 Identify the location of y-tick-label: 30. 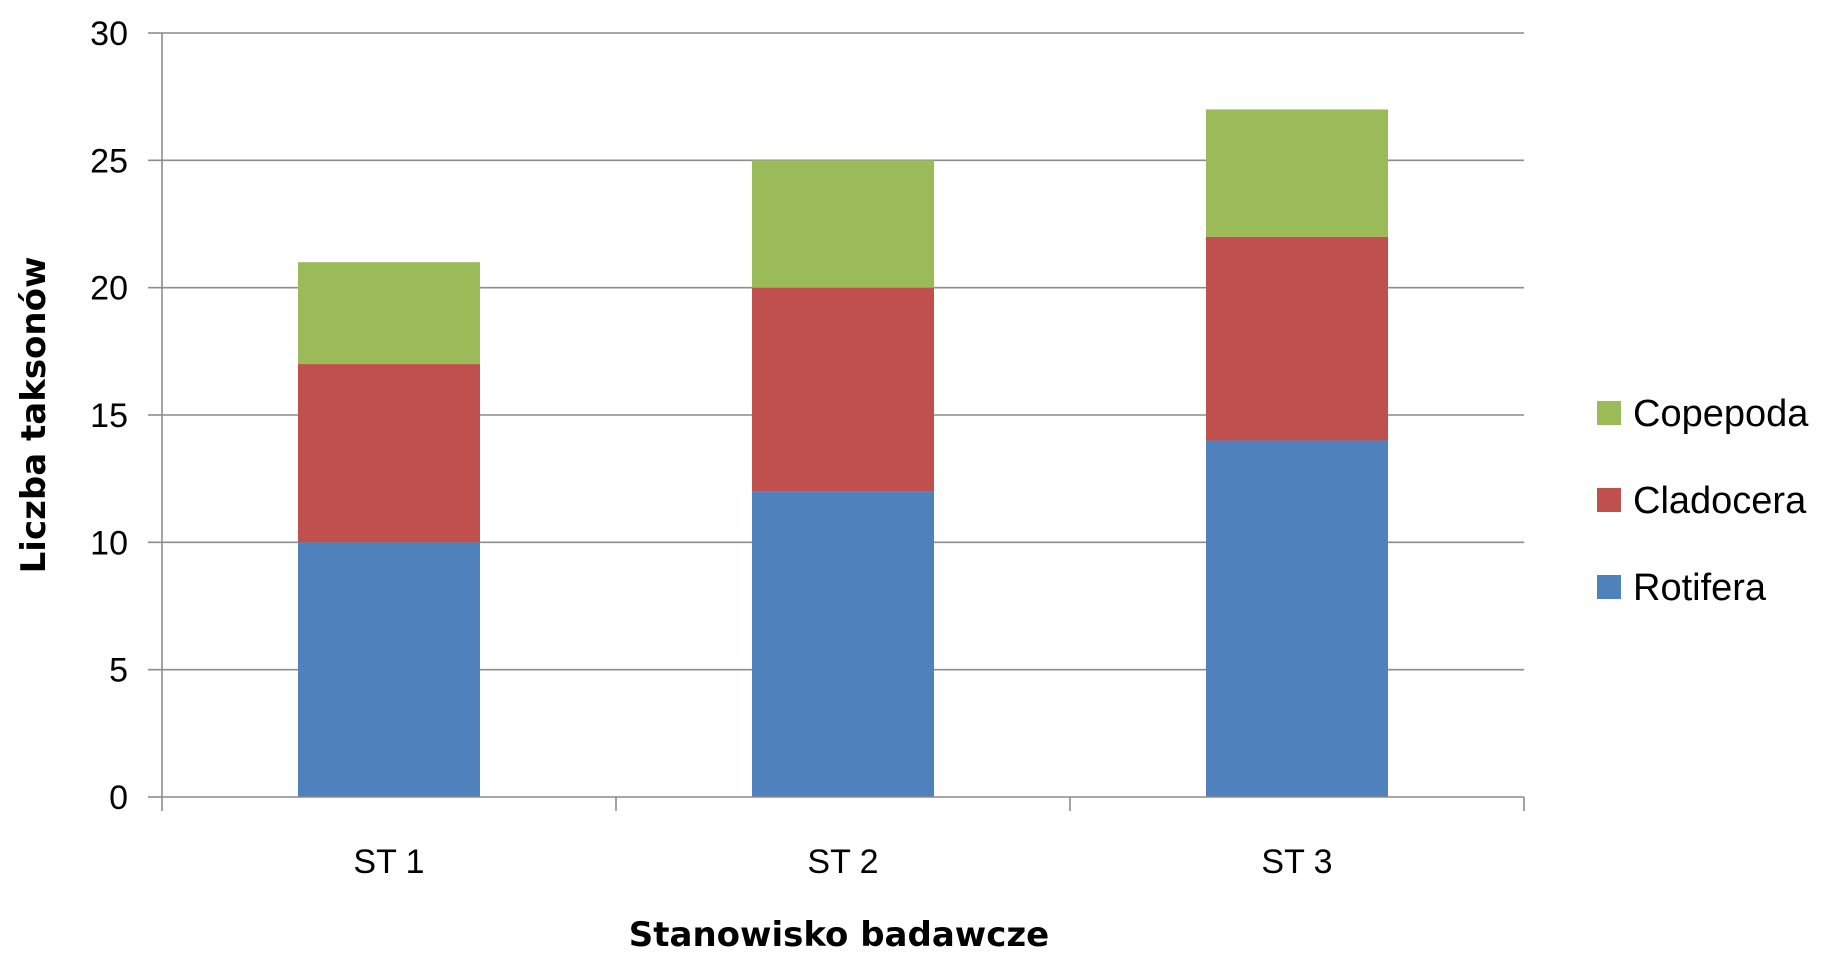
(109, 34).